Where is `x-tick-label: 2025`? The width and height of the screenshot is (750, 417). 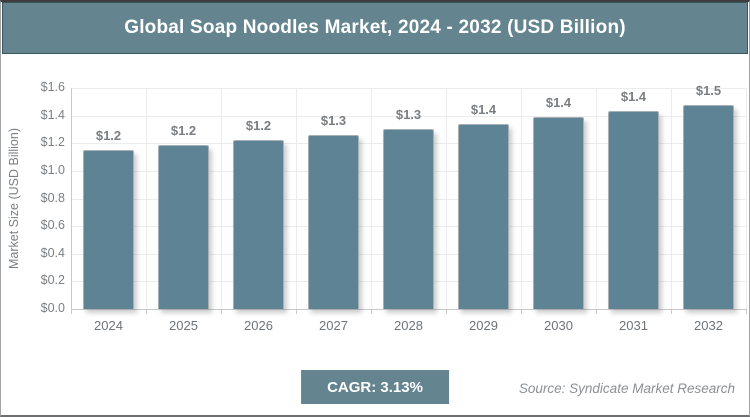 x-tick-label: 2025 is located at coordinates (183, 325).